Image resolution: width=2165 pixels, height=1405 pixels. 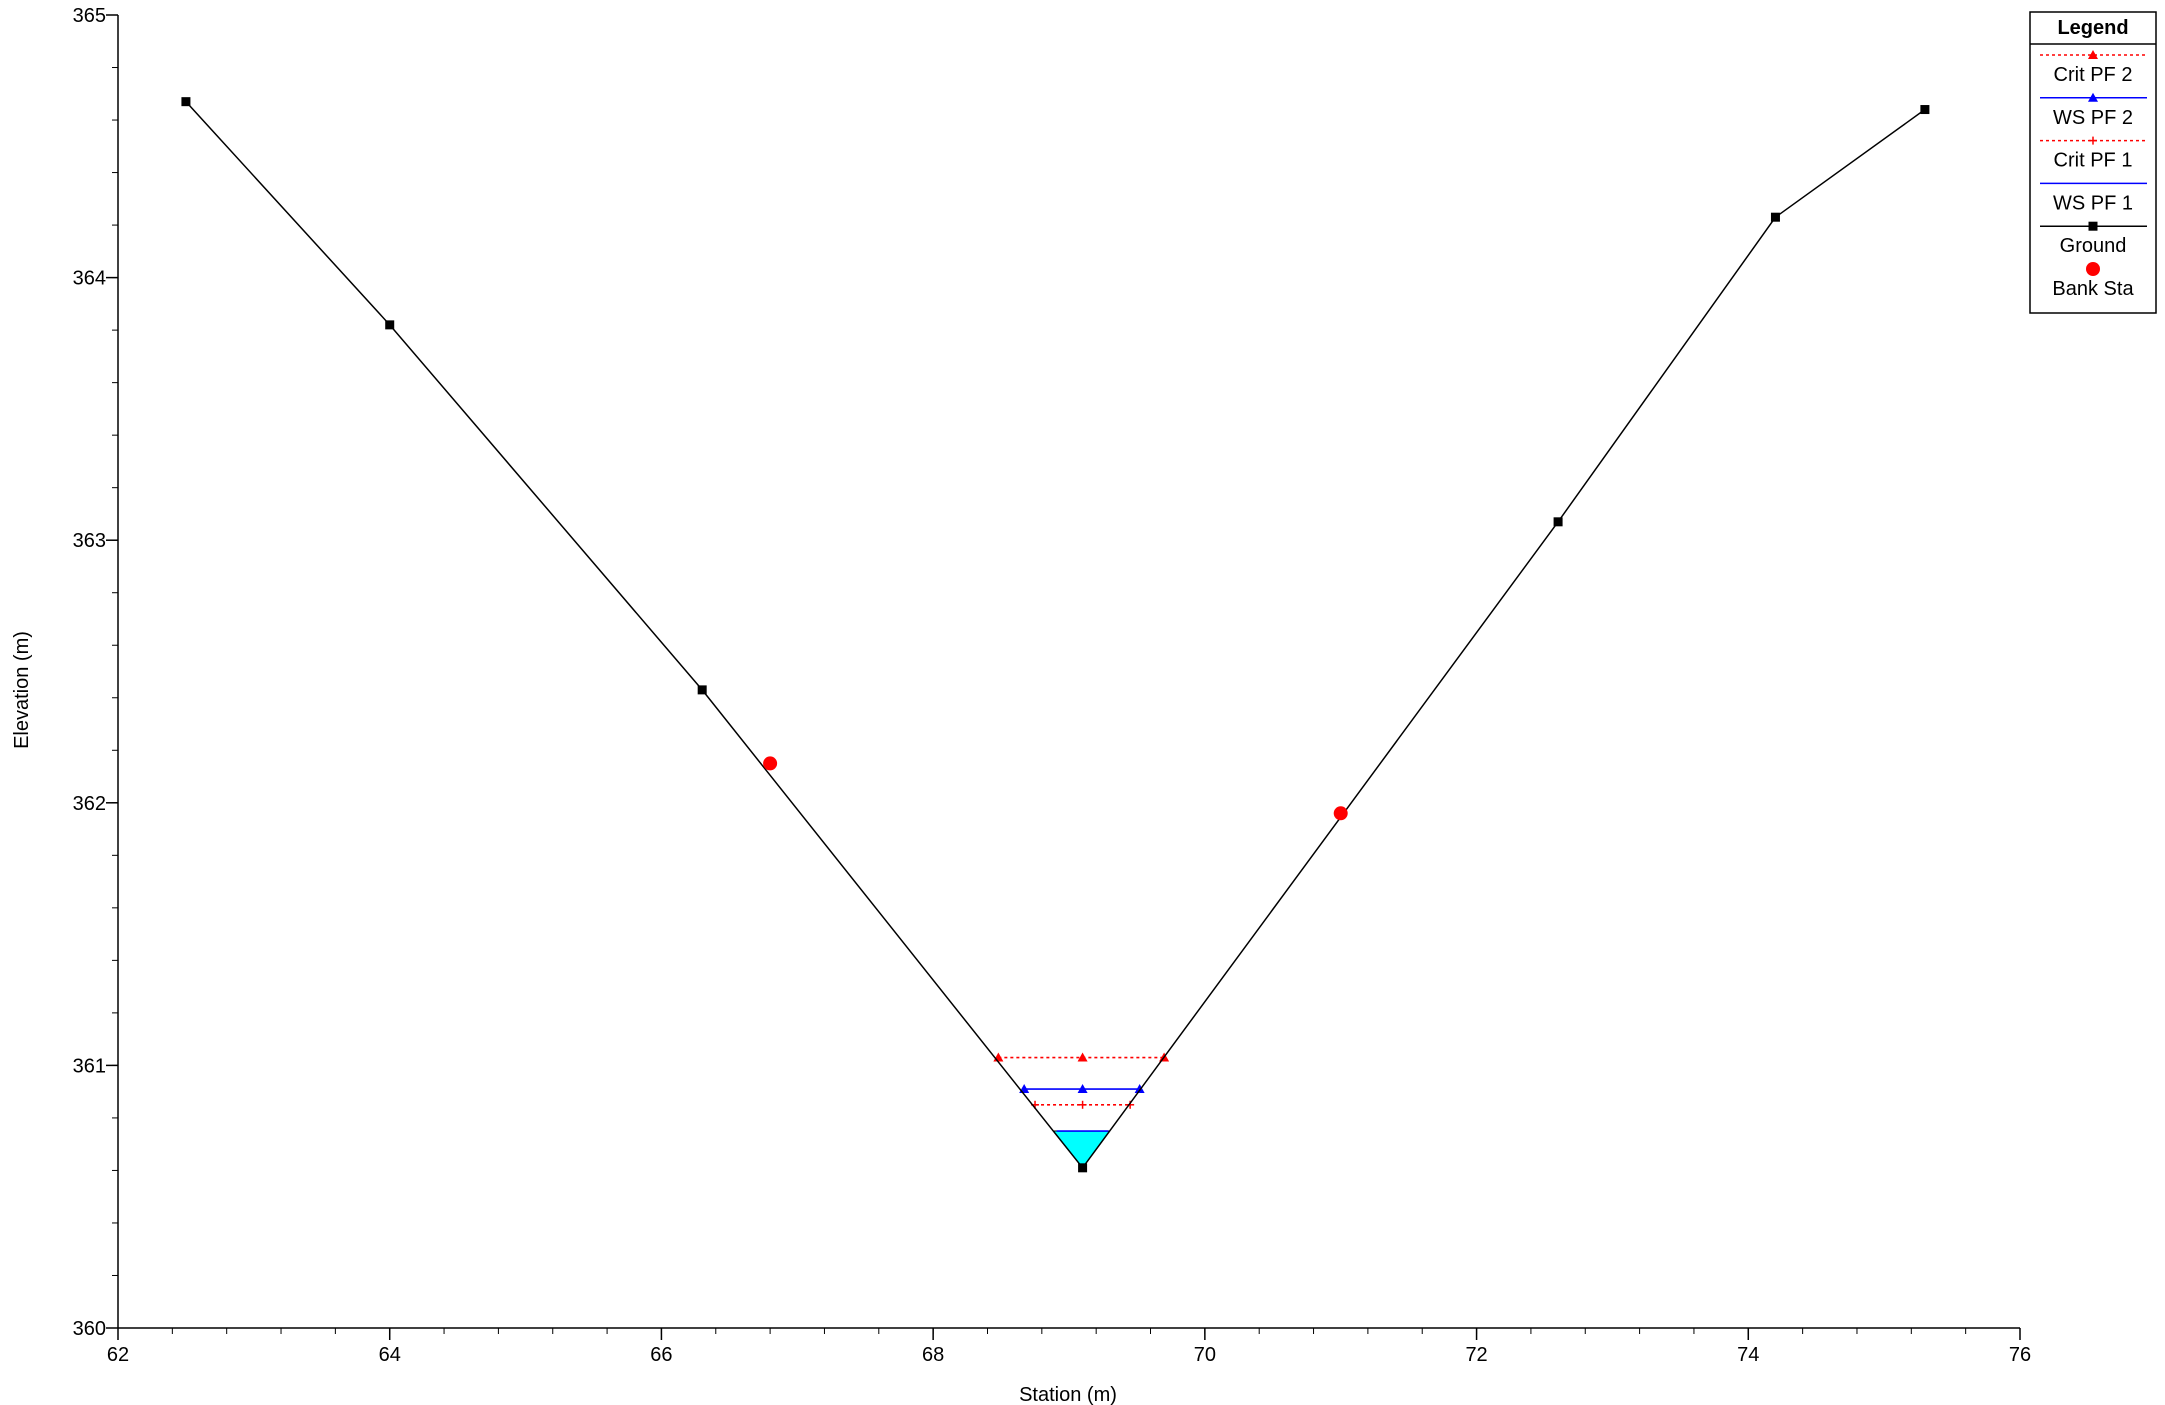 What do you see at coordinates (89, 1329) in the screenshot?
I see `y-tick-label: 360` at bounding box center [89, 1329].